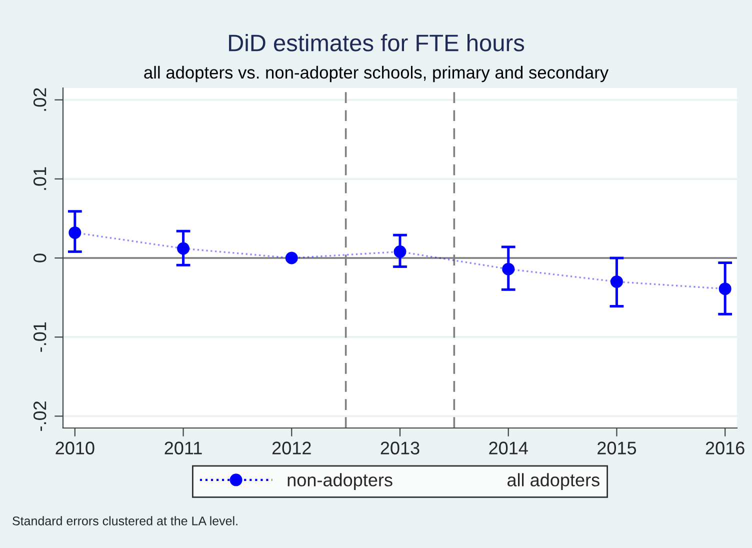 This screenshot has width=752, height=548. What do you see at coordinates (125, 521) in the screenshot?
I see `text: Standard errors clustered at the LA level.` at bounding box center [125, 521].